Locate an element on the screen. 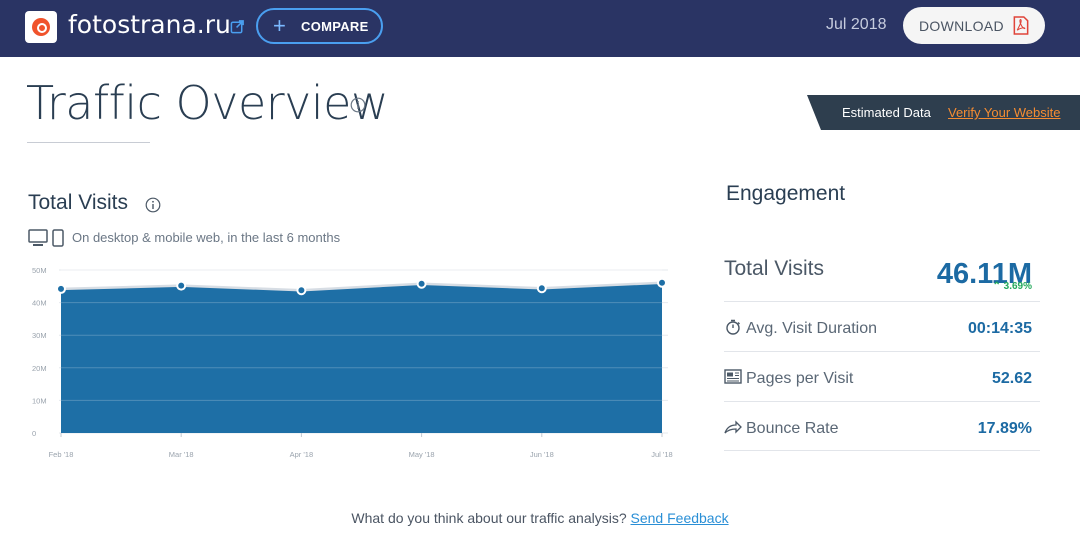 The height and width of the screenshot is (546, 1080). total-visits-title: Total Visits is located at coordinates (78, 202).